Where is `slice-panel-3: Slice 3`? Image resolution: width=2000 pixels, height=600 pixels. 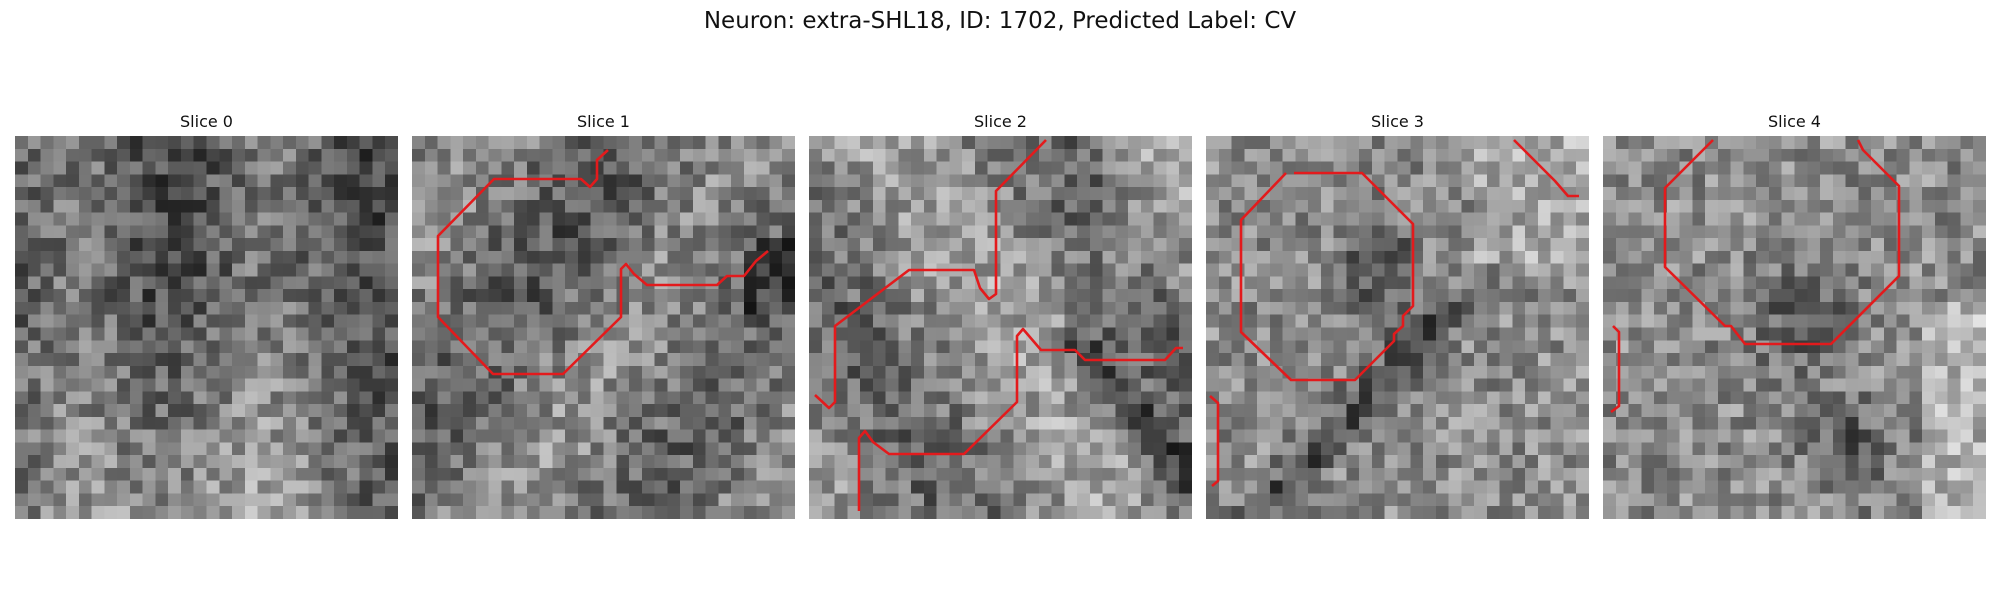 slice-panel-3: Slice 3 is located at coordinates (1397, 315).